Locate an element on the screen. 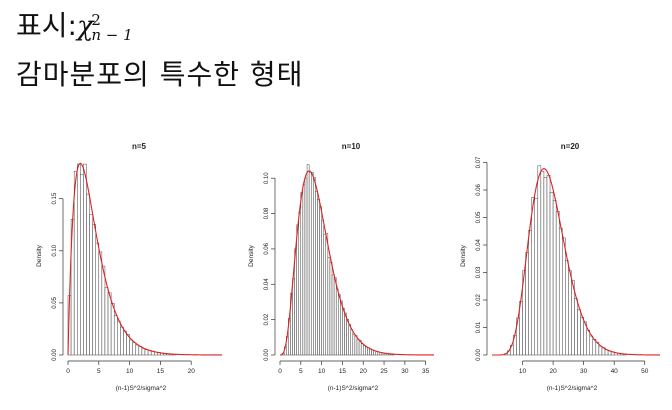 The image size is (672, 410). x-tick-label: 30 is located at coordinates (405, 371).